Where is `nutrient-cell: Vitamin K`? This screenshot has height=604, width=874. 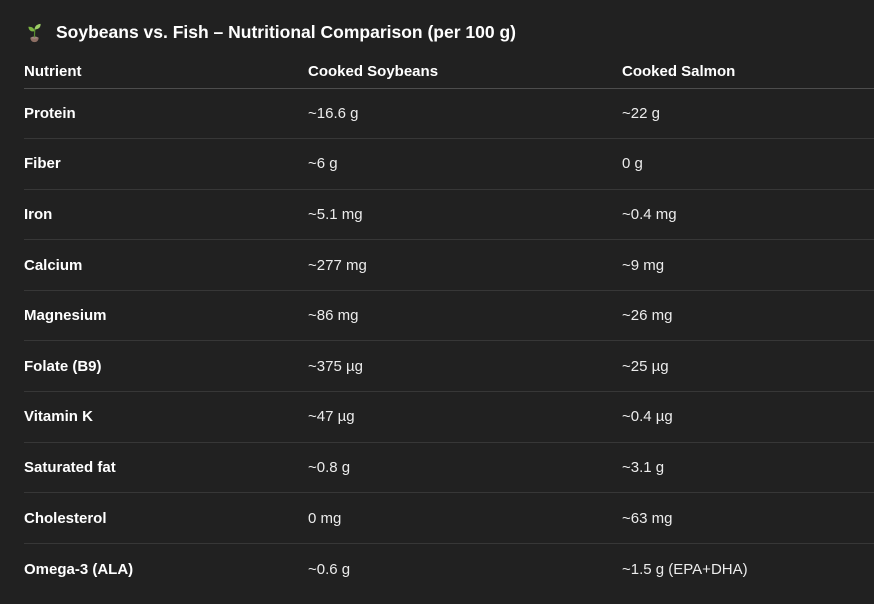 nutrient-cell: Vitamin K is located at coordinates (58, 417).